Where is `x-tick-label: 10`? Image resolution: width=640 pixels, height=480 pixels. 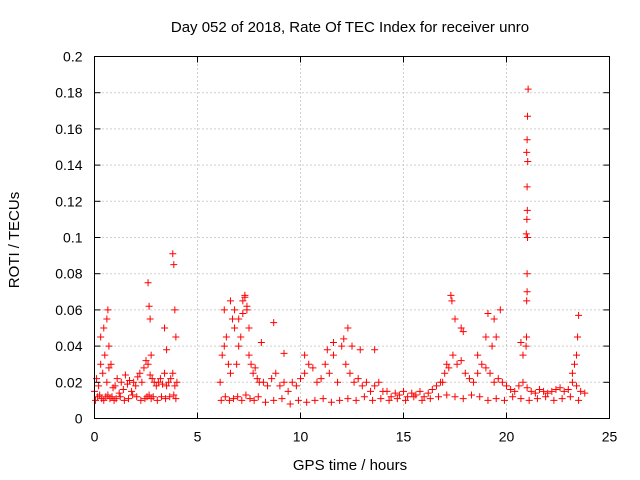 x-tick-label: 10 is located at coordinates (301, 437).